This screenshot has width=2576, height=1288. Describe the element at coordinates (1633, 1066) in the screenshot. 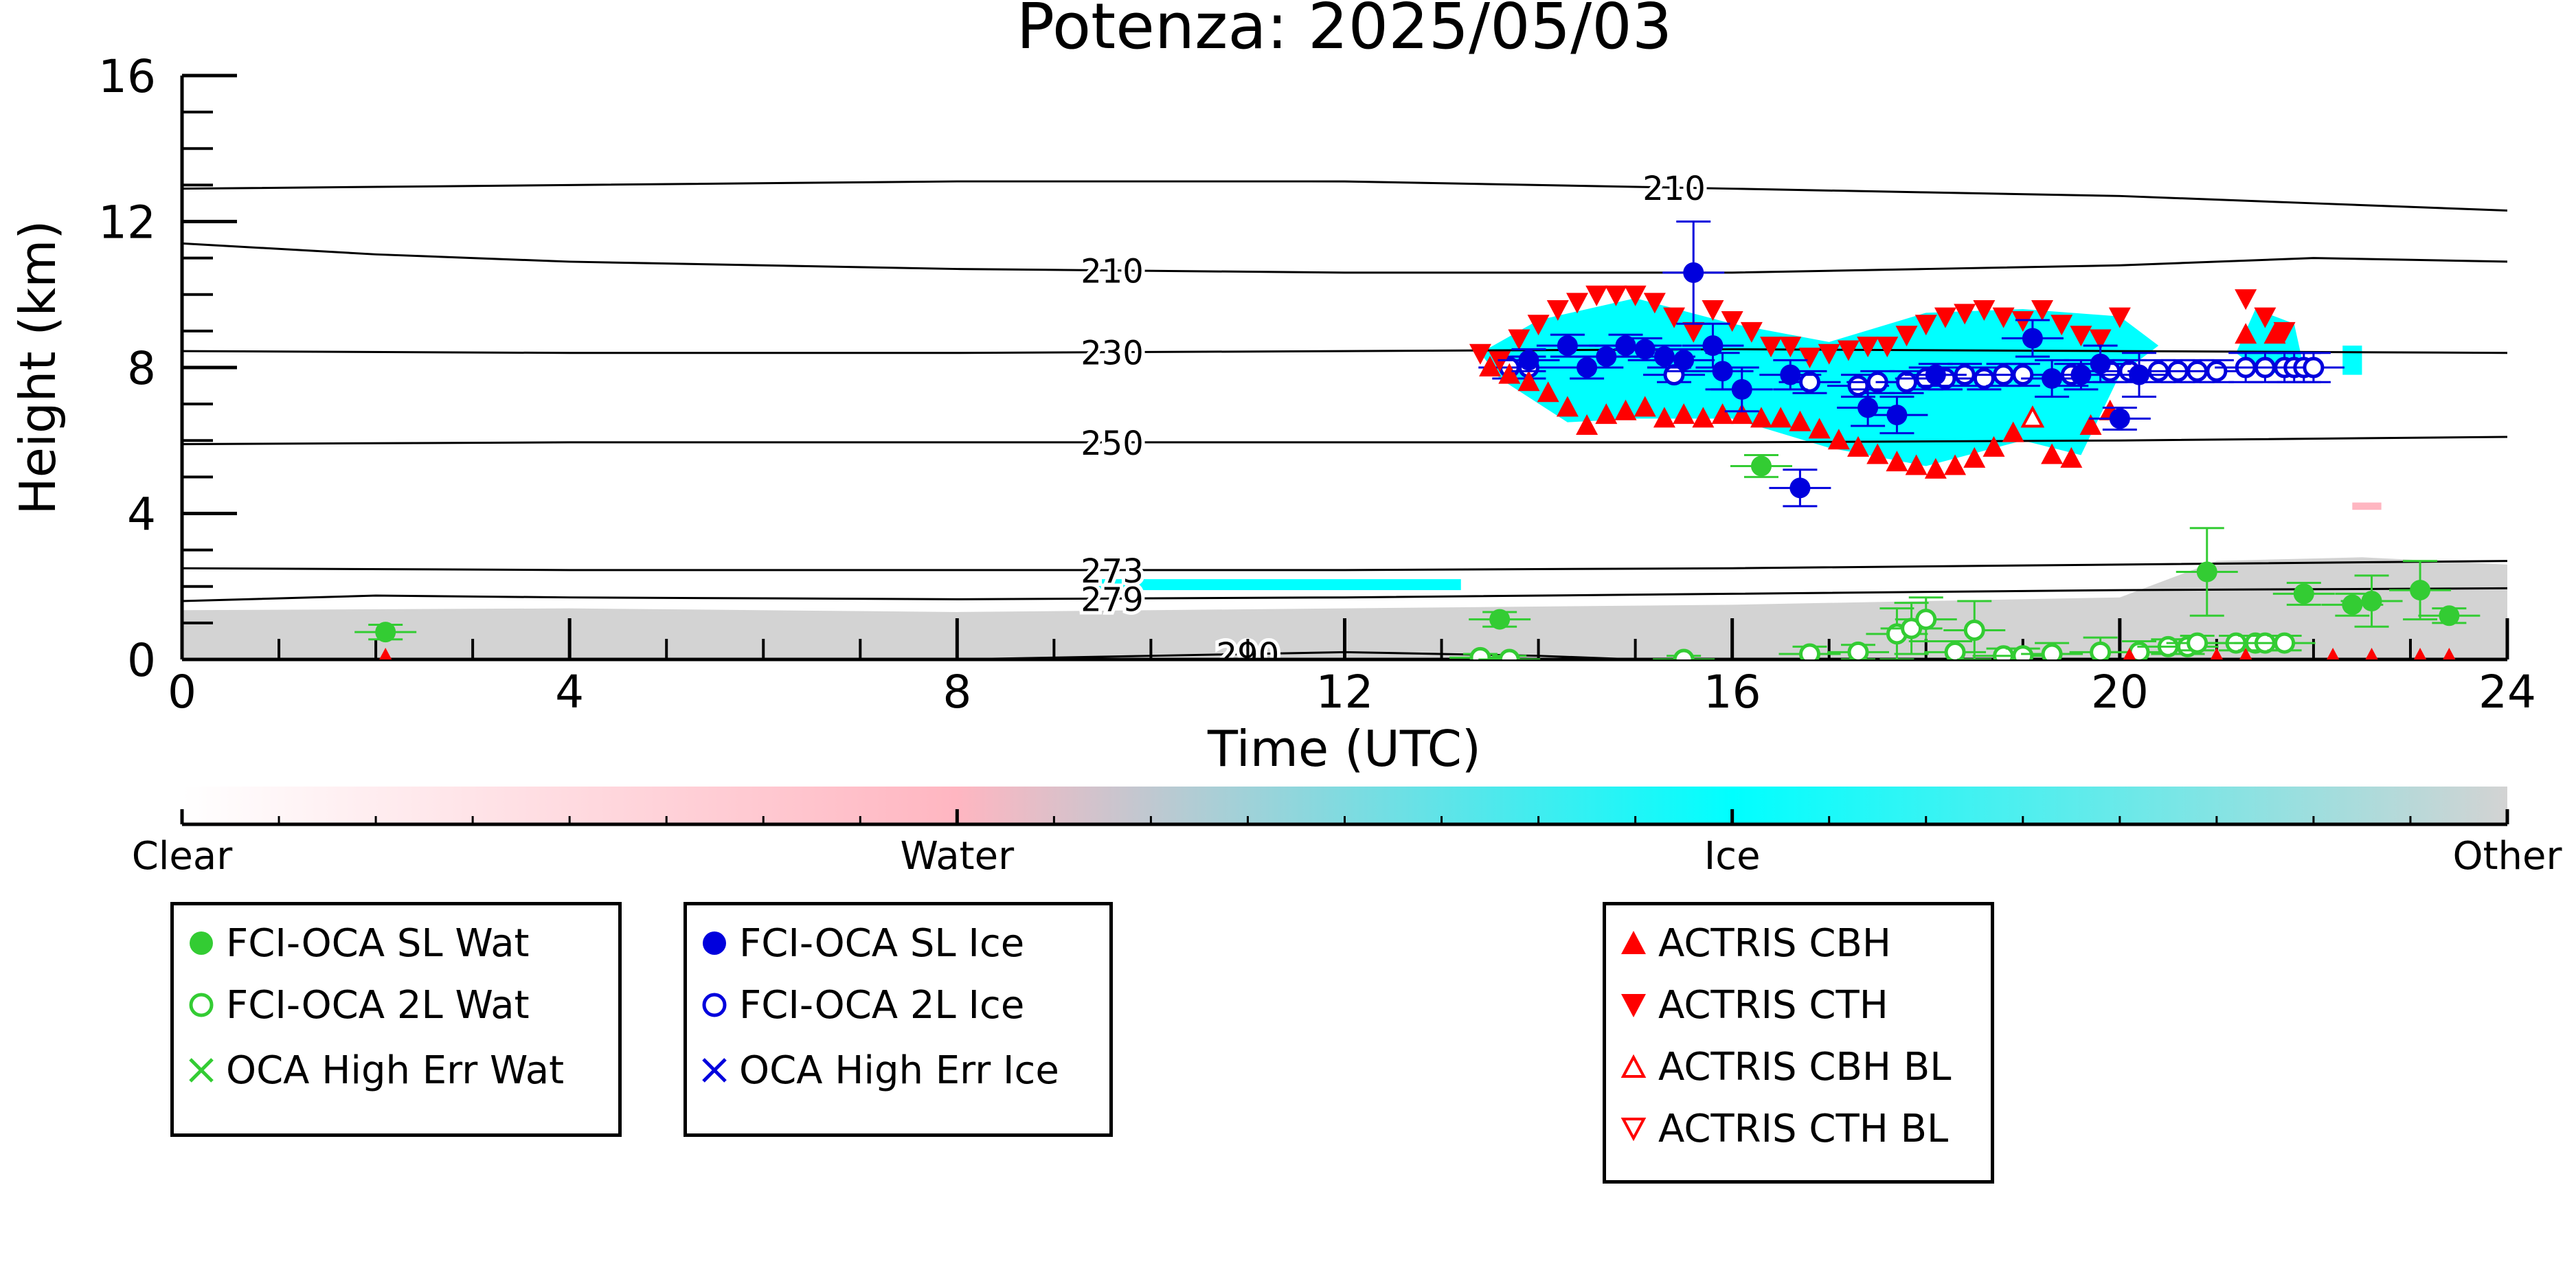

I see `open-triangle-up-icon` at that location.